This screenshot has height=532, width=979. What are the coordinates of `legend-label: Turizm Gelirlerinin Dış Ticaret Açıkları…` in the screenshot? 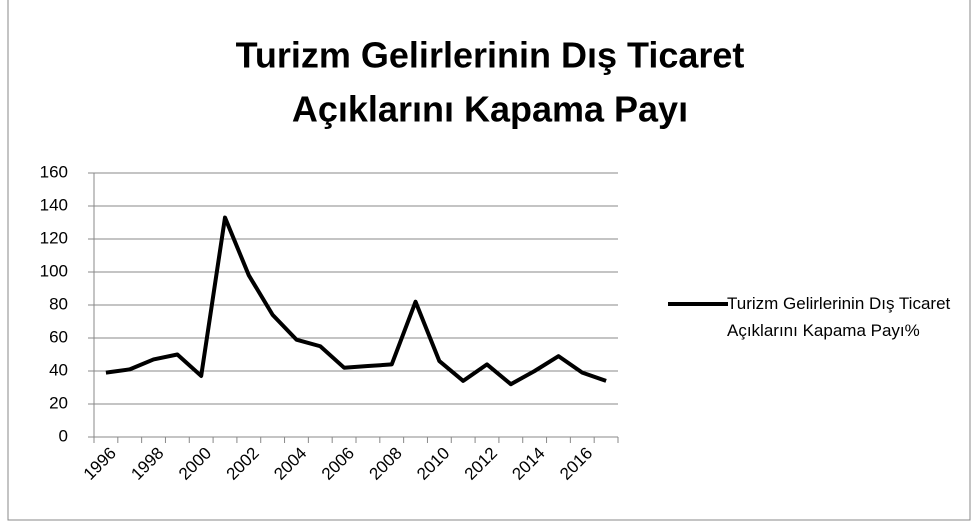 It's located at (839, 317).